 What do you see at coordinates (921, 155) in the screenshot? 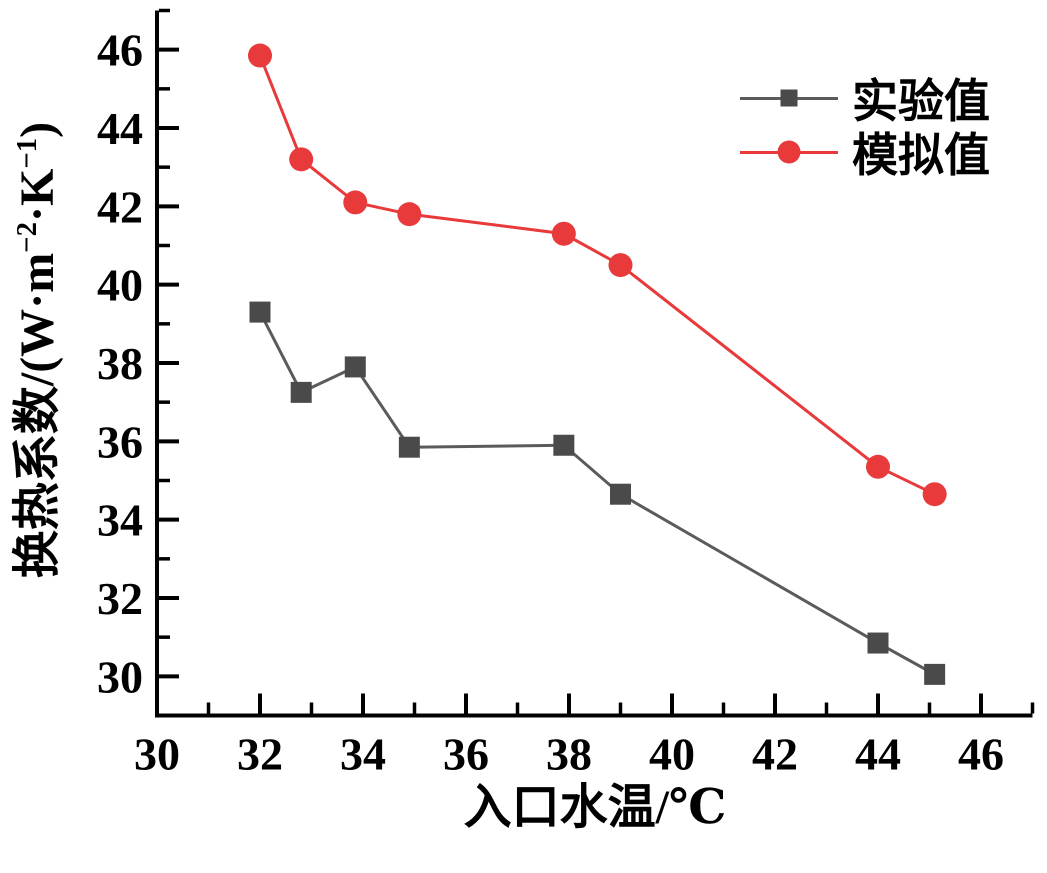
I see `legend-label-simulated: 模拟值` at bounding box center [921, 155].